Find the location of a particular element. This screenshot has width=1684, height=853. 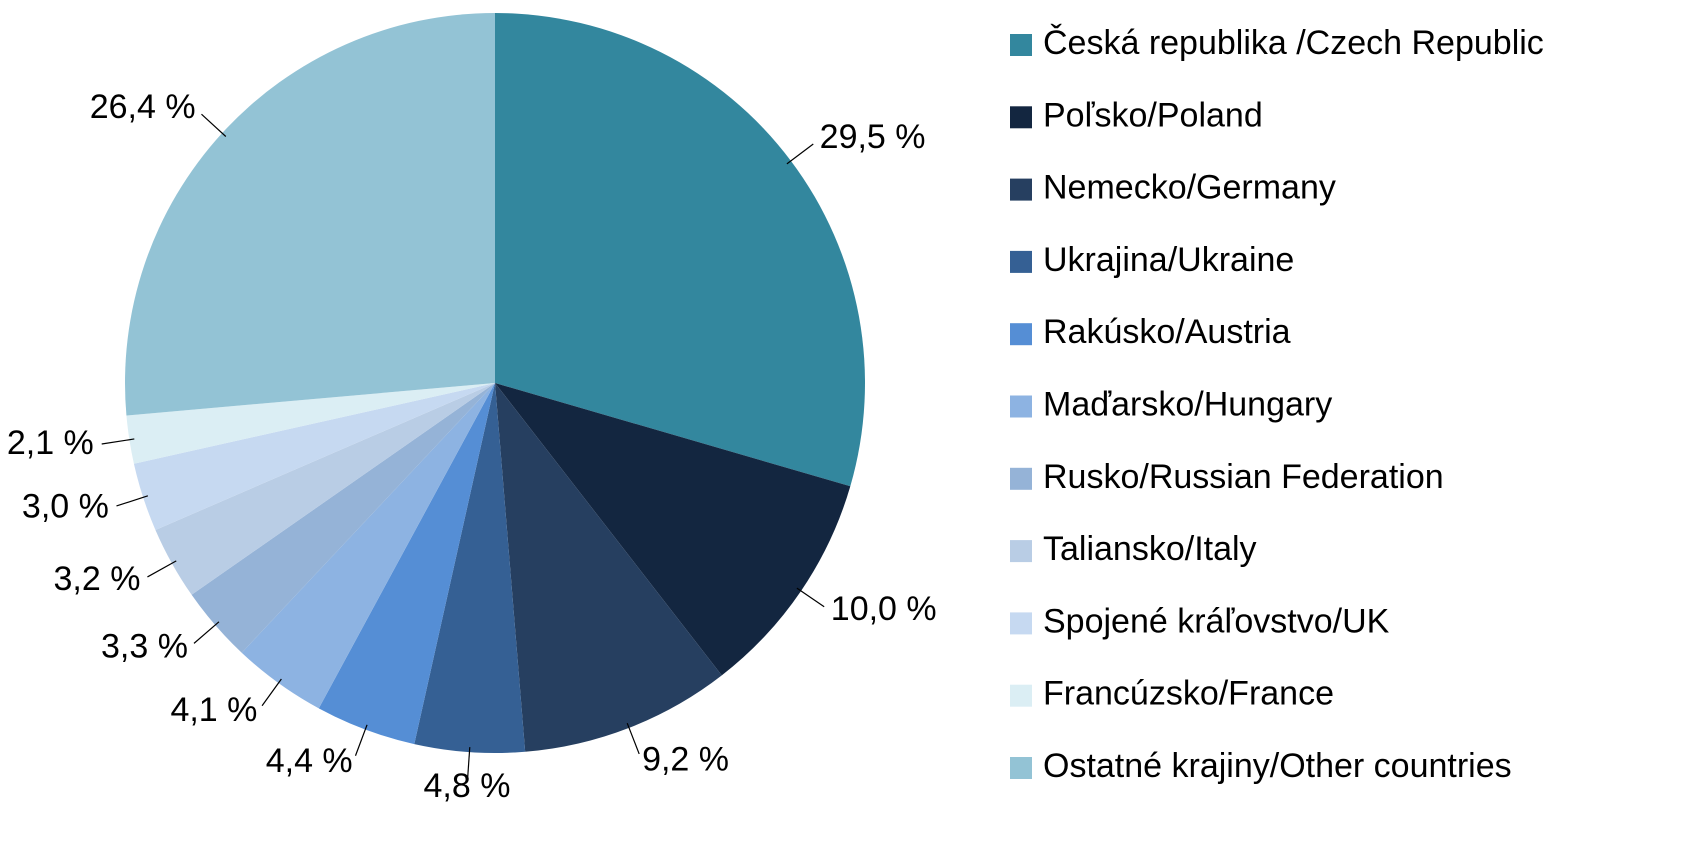

legend-label: Spojené kráľovstvo/UK is located at coordinates (1216, 621).